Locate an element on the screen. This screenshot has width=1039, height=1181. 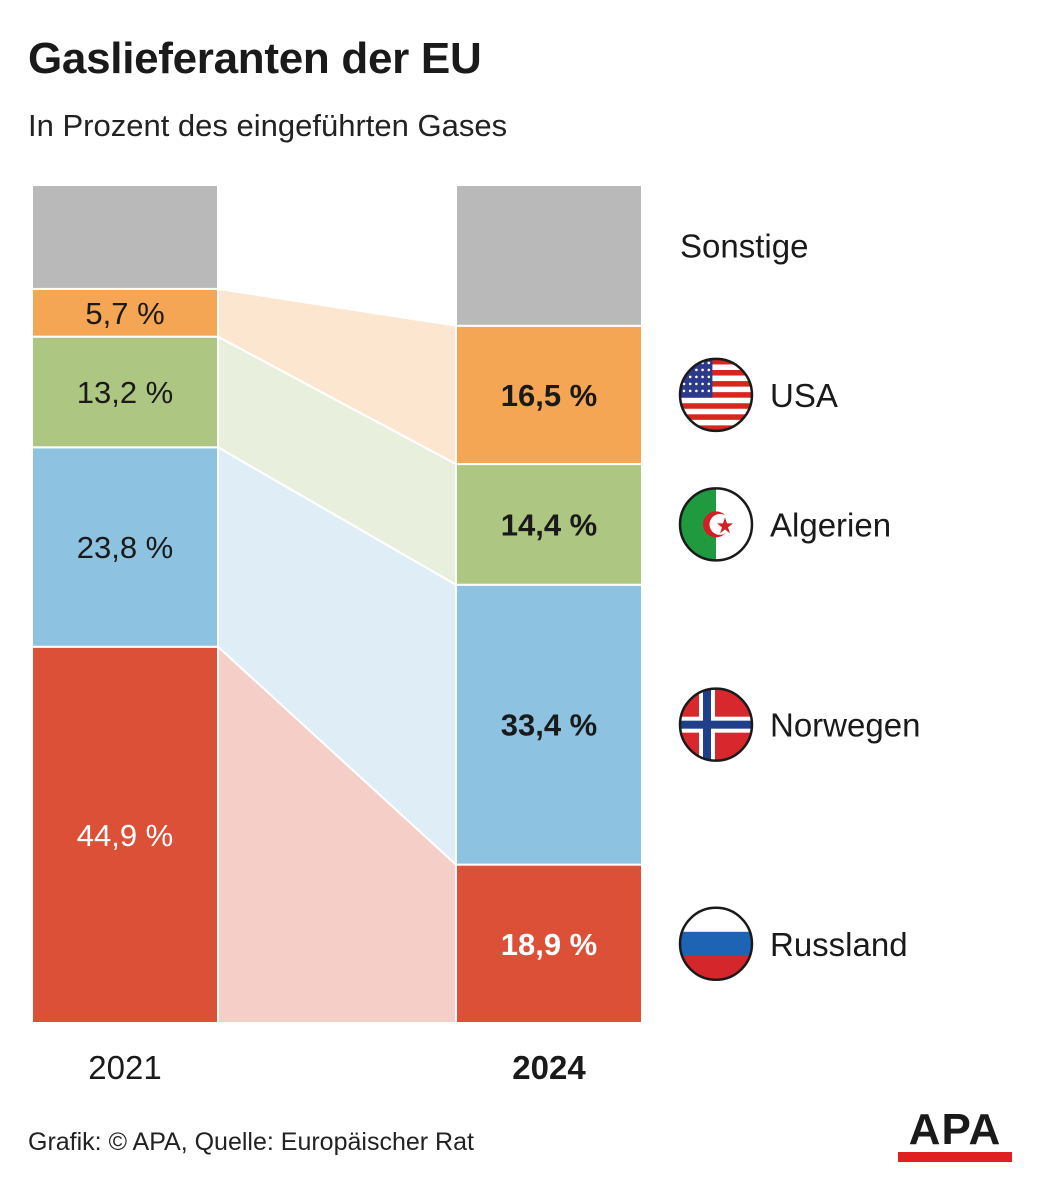
algeria-flag-icon-ring is located at coordinates (716, 524).